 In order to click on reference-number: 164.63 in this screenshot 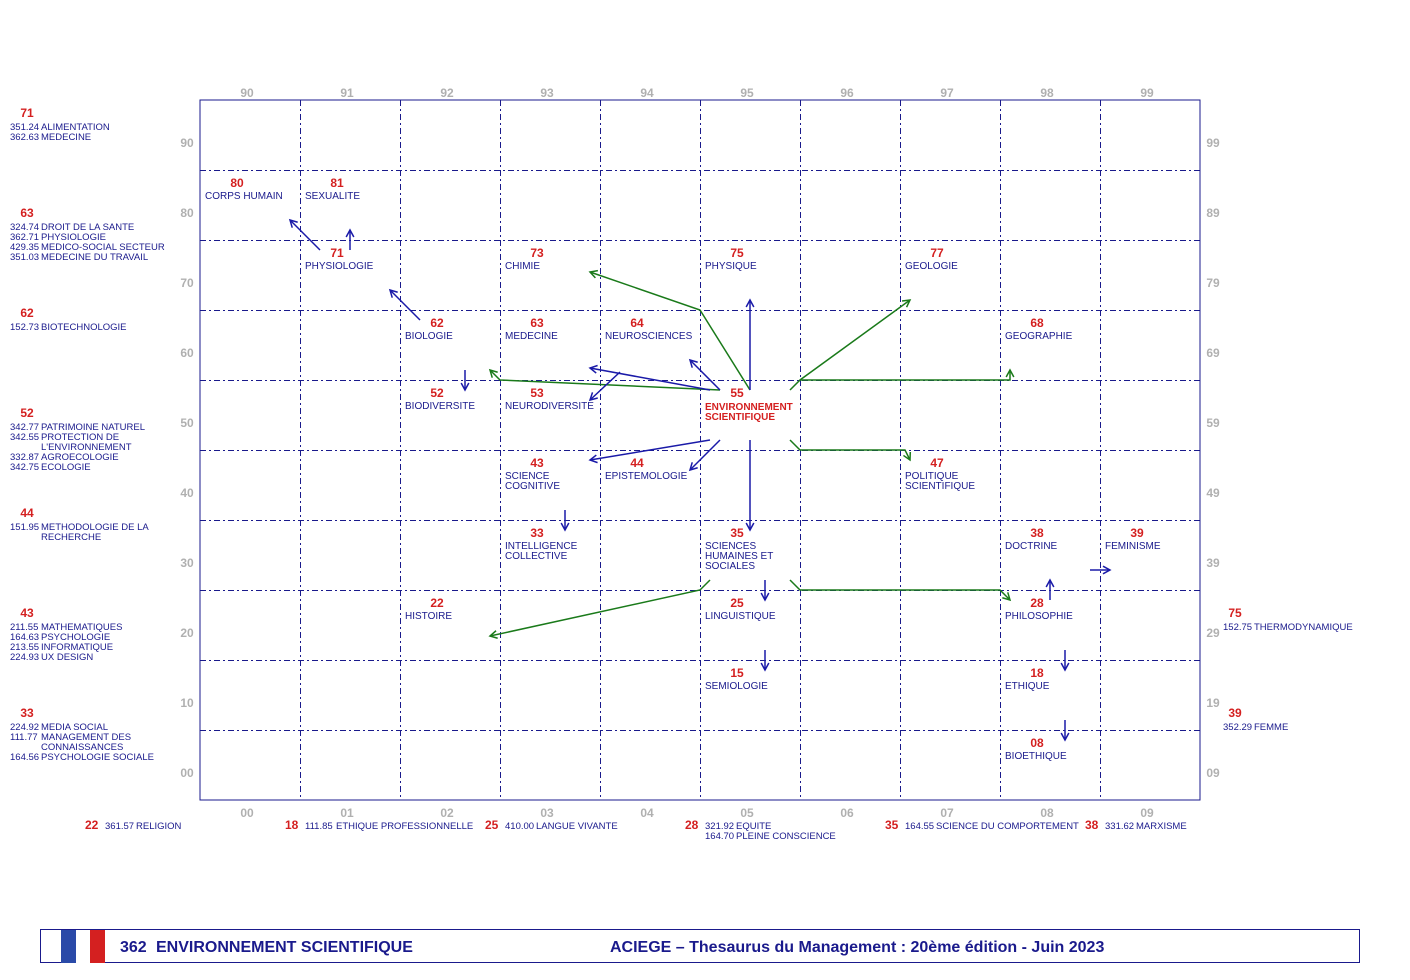, I will do `click(24, 637)`.